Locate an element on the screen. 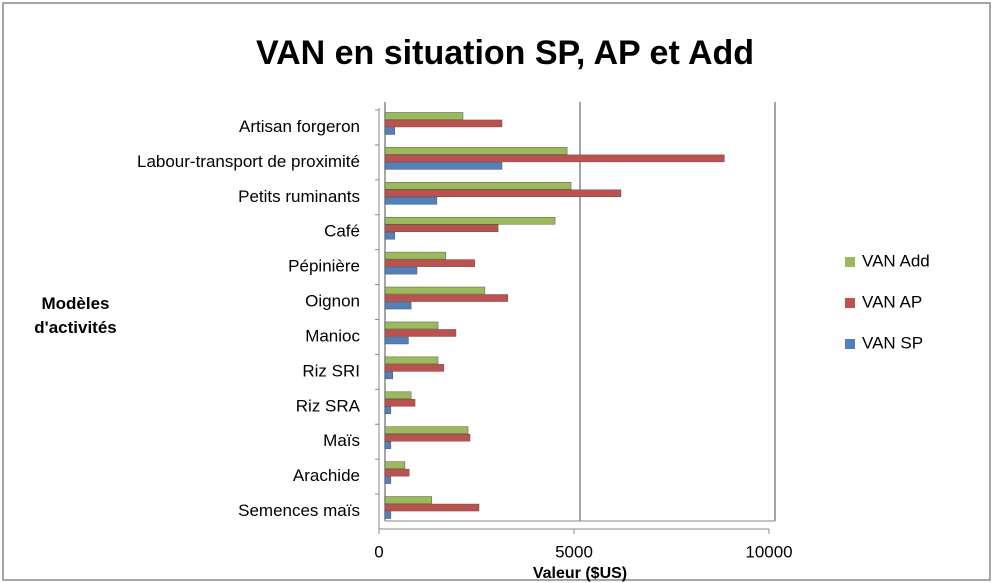 The height and width of the screenshot is (583, 994). y-tick-label: Pépinière is located at coordinates (324, 266).